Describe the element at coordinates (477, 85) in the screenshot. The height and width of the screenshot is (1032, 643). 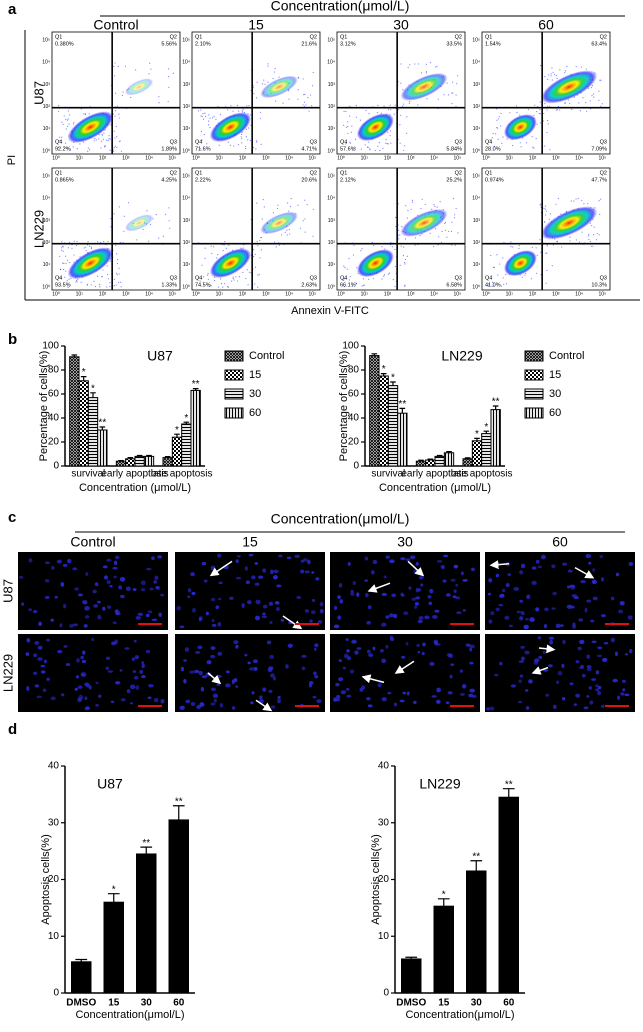
I see `y-tick-label: 10³` at that location.